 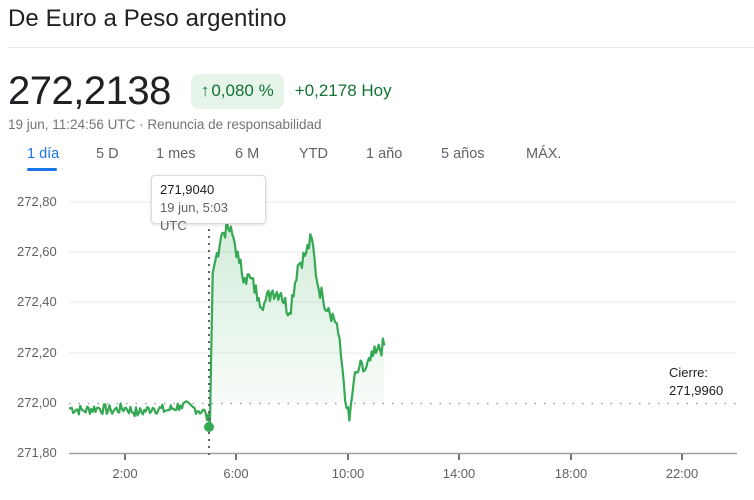 I want to click on y-tick-label: 272,60, so click(x=37, y=251).